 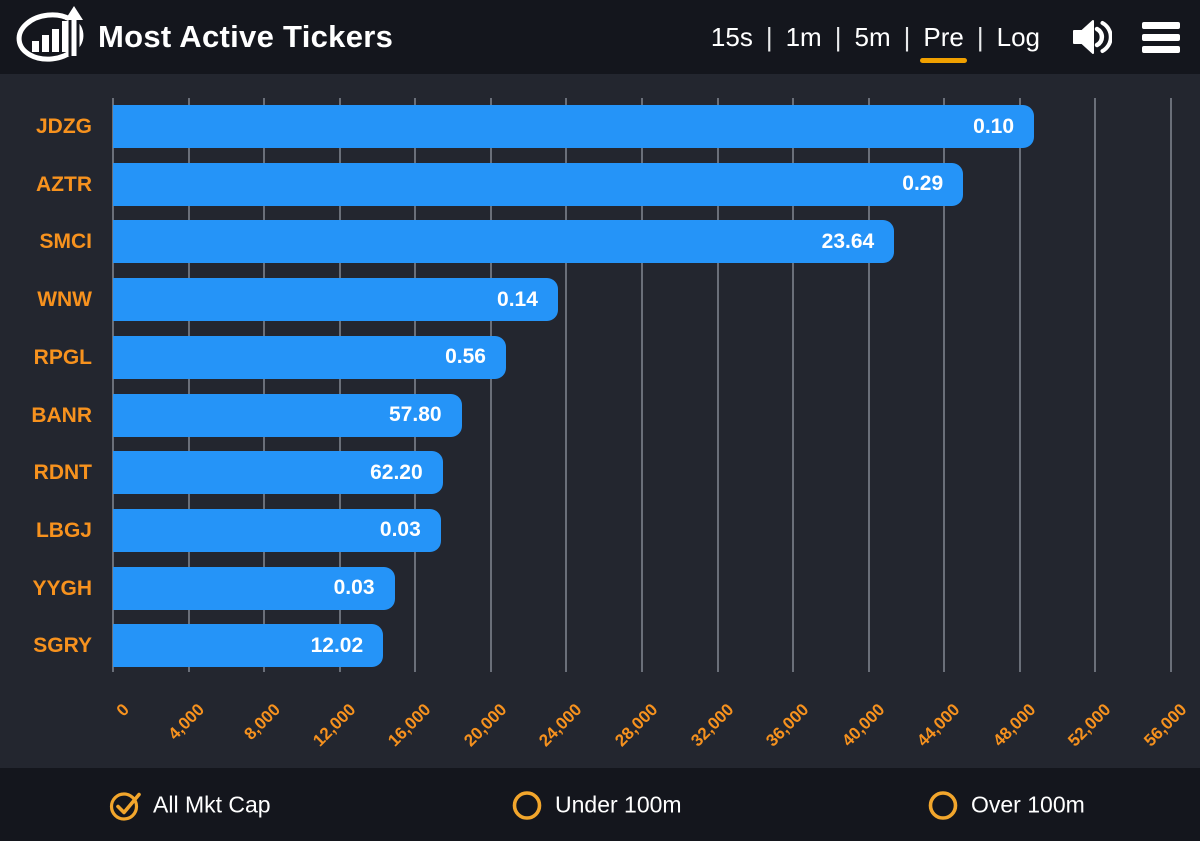 I want to click on bar-jdzg: 0.10, so click(x=574, y=126).